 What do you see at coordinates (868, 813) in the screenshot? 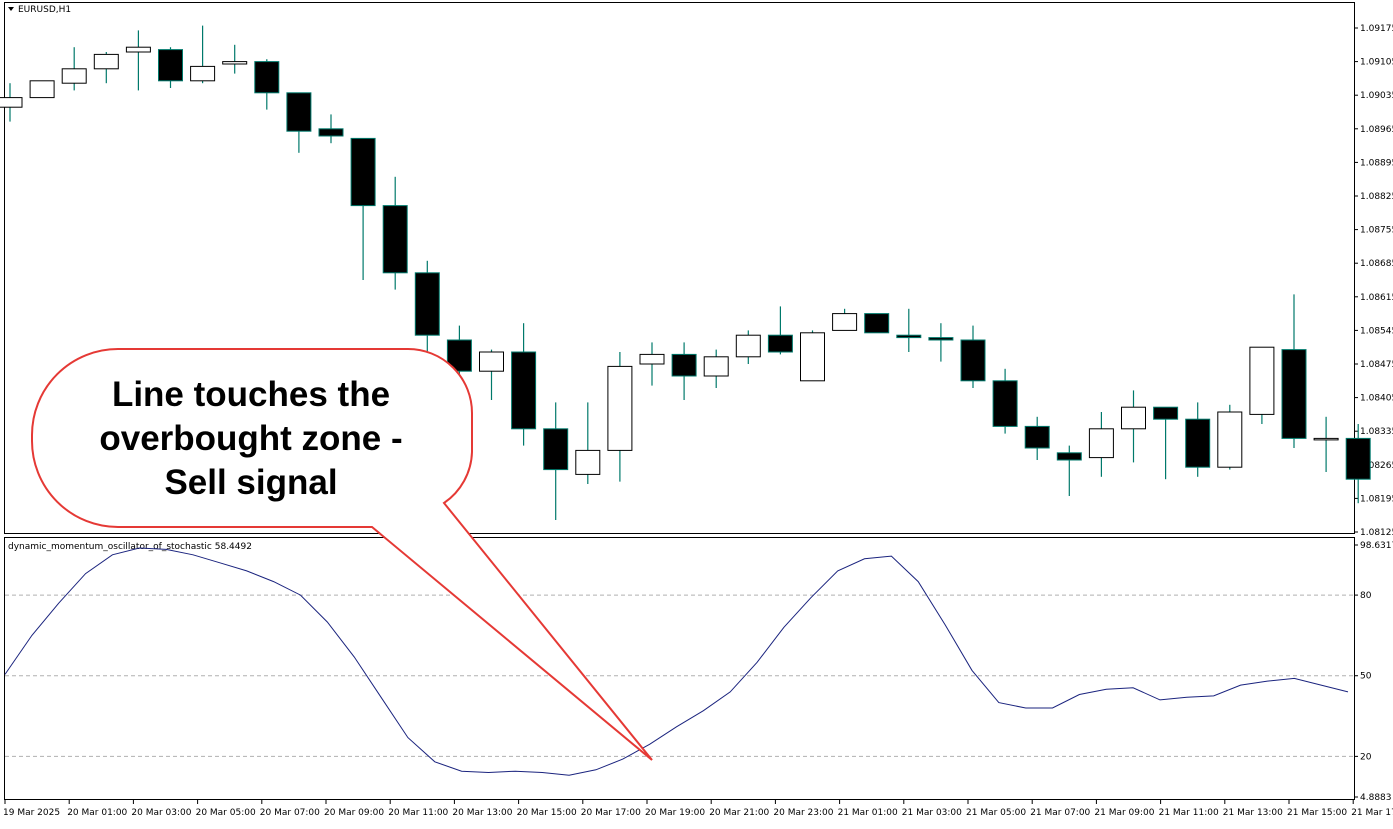
I see `time-tick-label: 21 Mar 01:00` at bounding box center [868, 813].